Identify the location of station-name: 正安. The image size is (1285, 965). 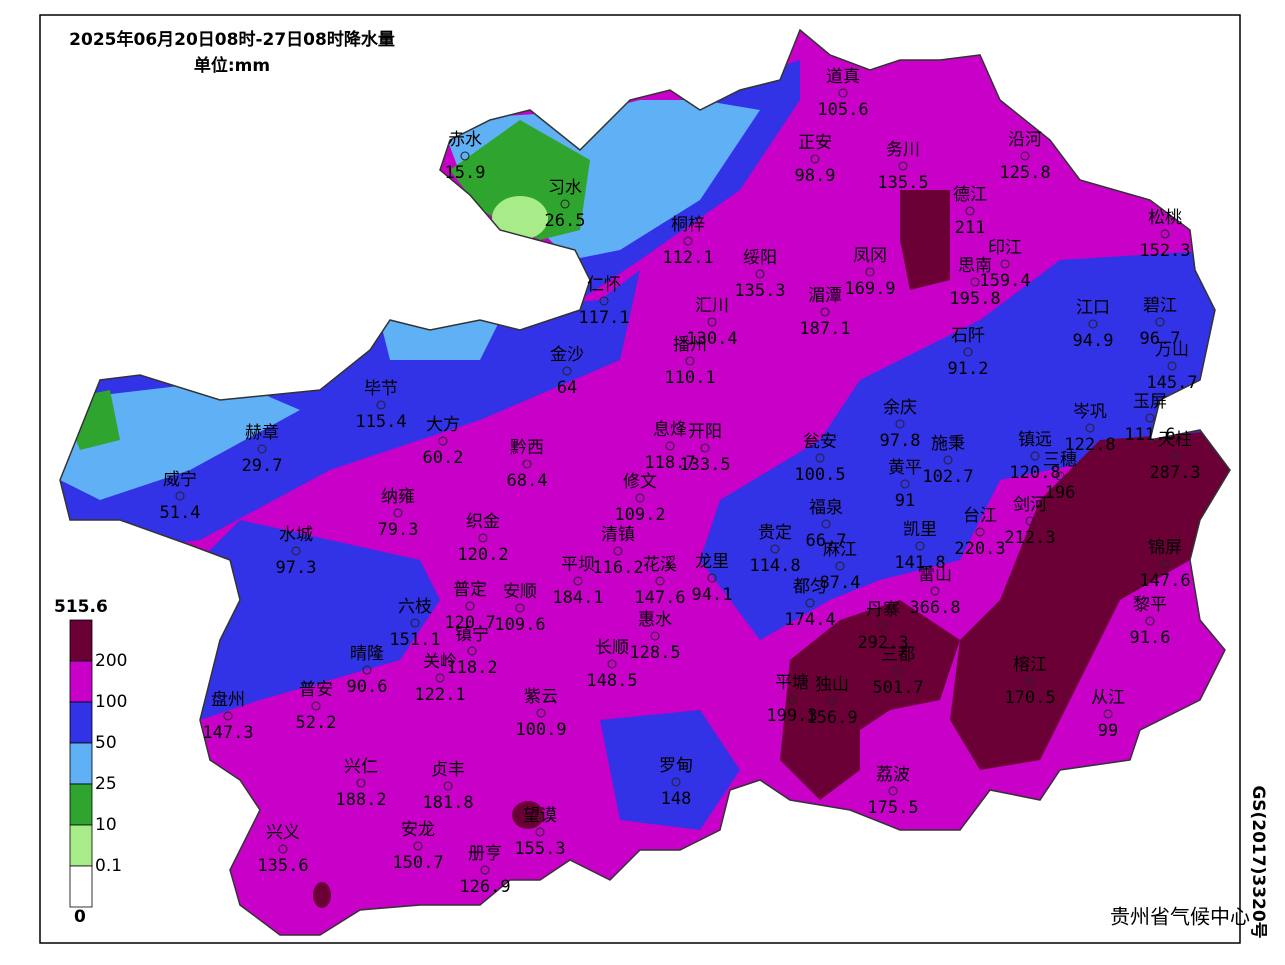
(815, 143).